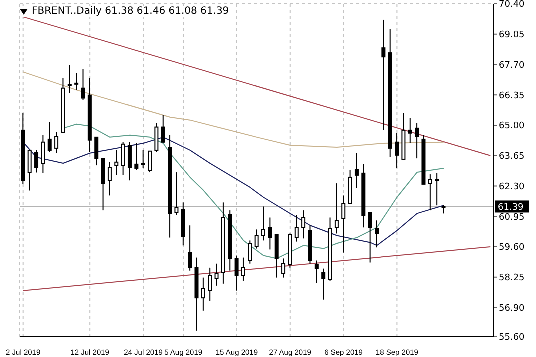 Image resolution: width=536 pixels, height=357 pixels. Describe the element at coordinates (512, 309) in the screenshot. I see `y-tick-label: 56.90` at that location.